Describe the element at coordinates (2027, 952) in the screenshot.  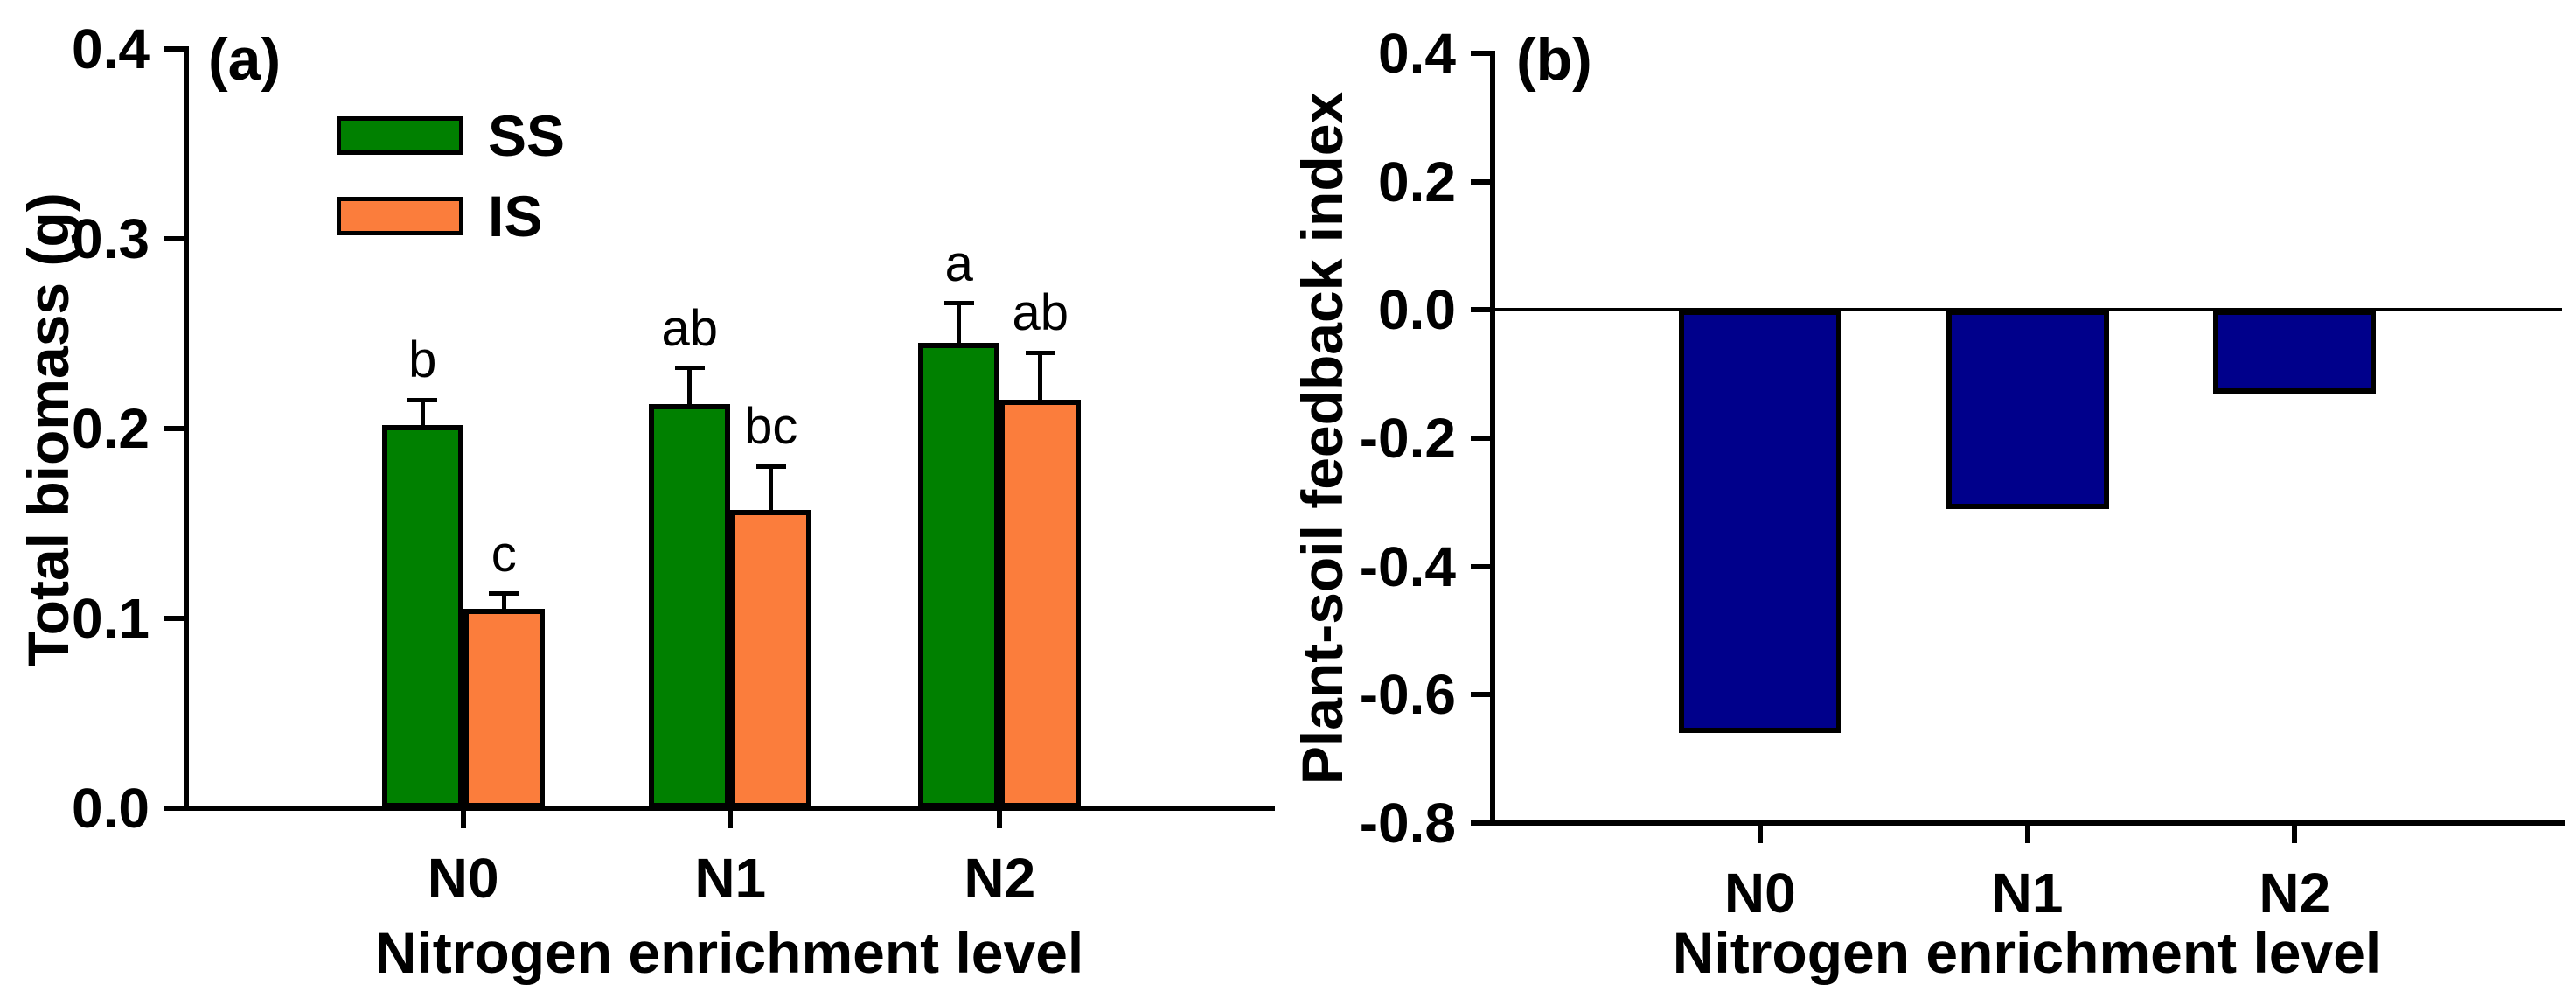
I see `panel-b-x-axis-title: Nitrogen enrichment level` at that location.